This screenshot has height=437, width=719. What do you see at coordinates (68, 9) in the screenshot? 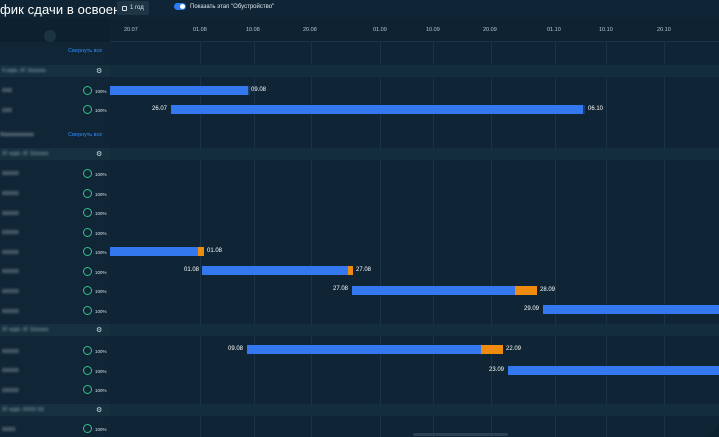
I see `page-title: фик сдачи в освоение` at bounding box center [68, 9].